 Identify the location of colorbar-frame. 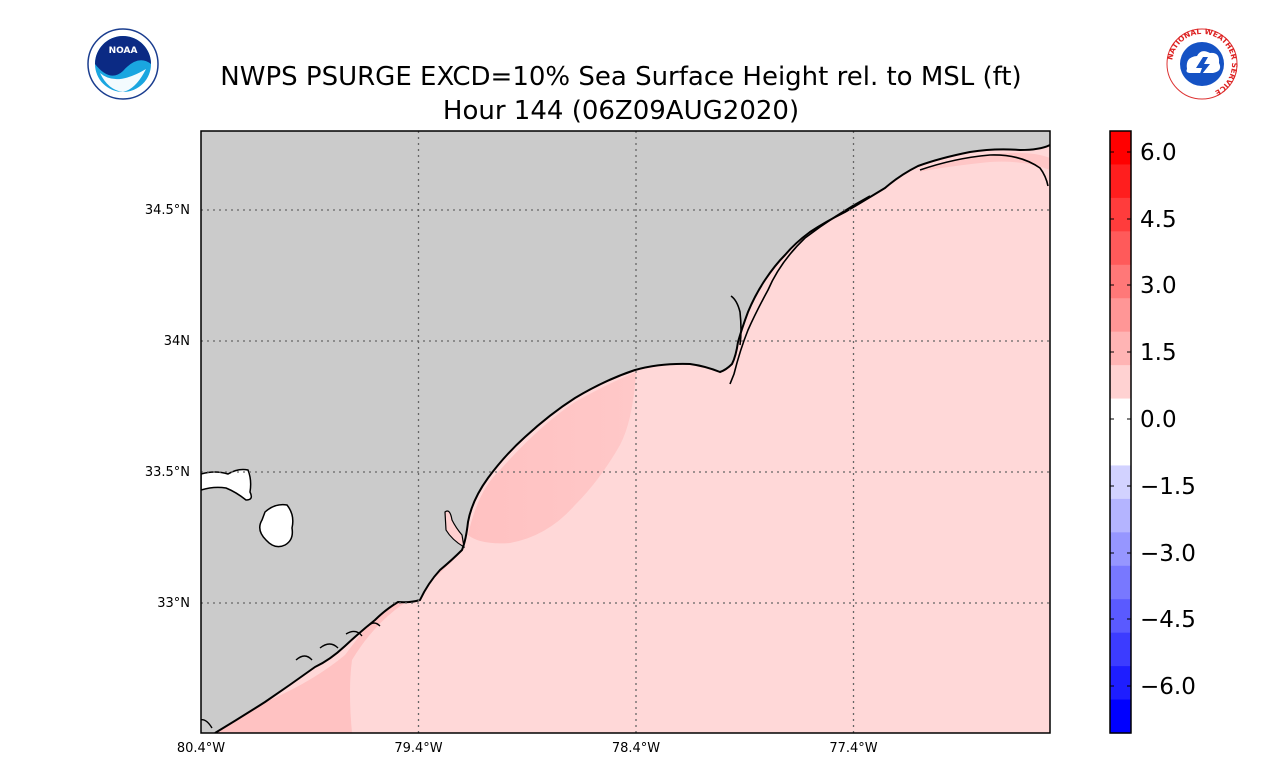
(1120, 432).